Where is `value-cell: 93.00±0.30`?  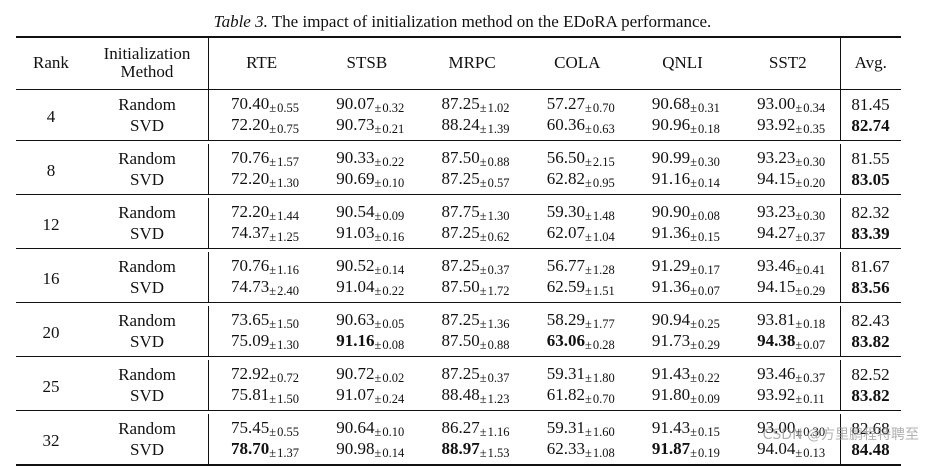 value-cell: 93.00±0.30 is located at coordinates (788, 426).